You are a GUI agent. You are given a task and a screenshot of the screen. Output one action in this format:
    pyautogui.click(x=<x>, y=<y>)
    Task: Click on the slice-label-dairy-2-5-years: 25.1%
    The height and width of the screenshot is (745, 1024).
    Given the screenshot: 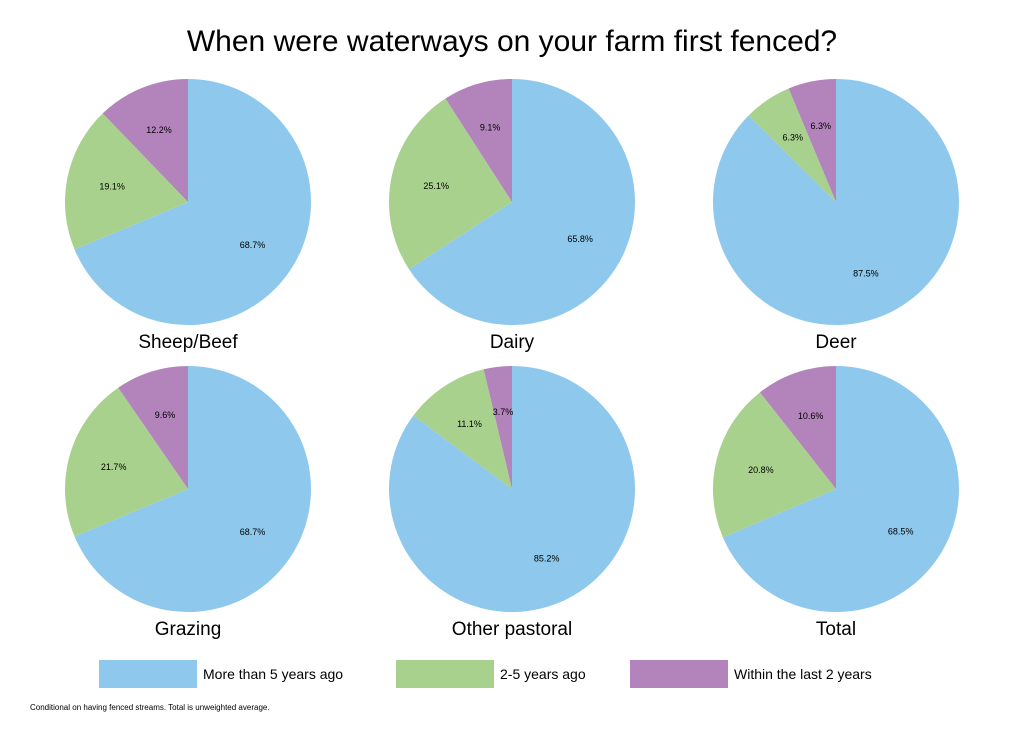 What is the action you would take?
    pyautogui.click(x=436, y=186)
    